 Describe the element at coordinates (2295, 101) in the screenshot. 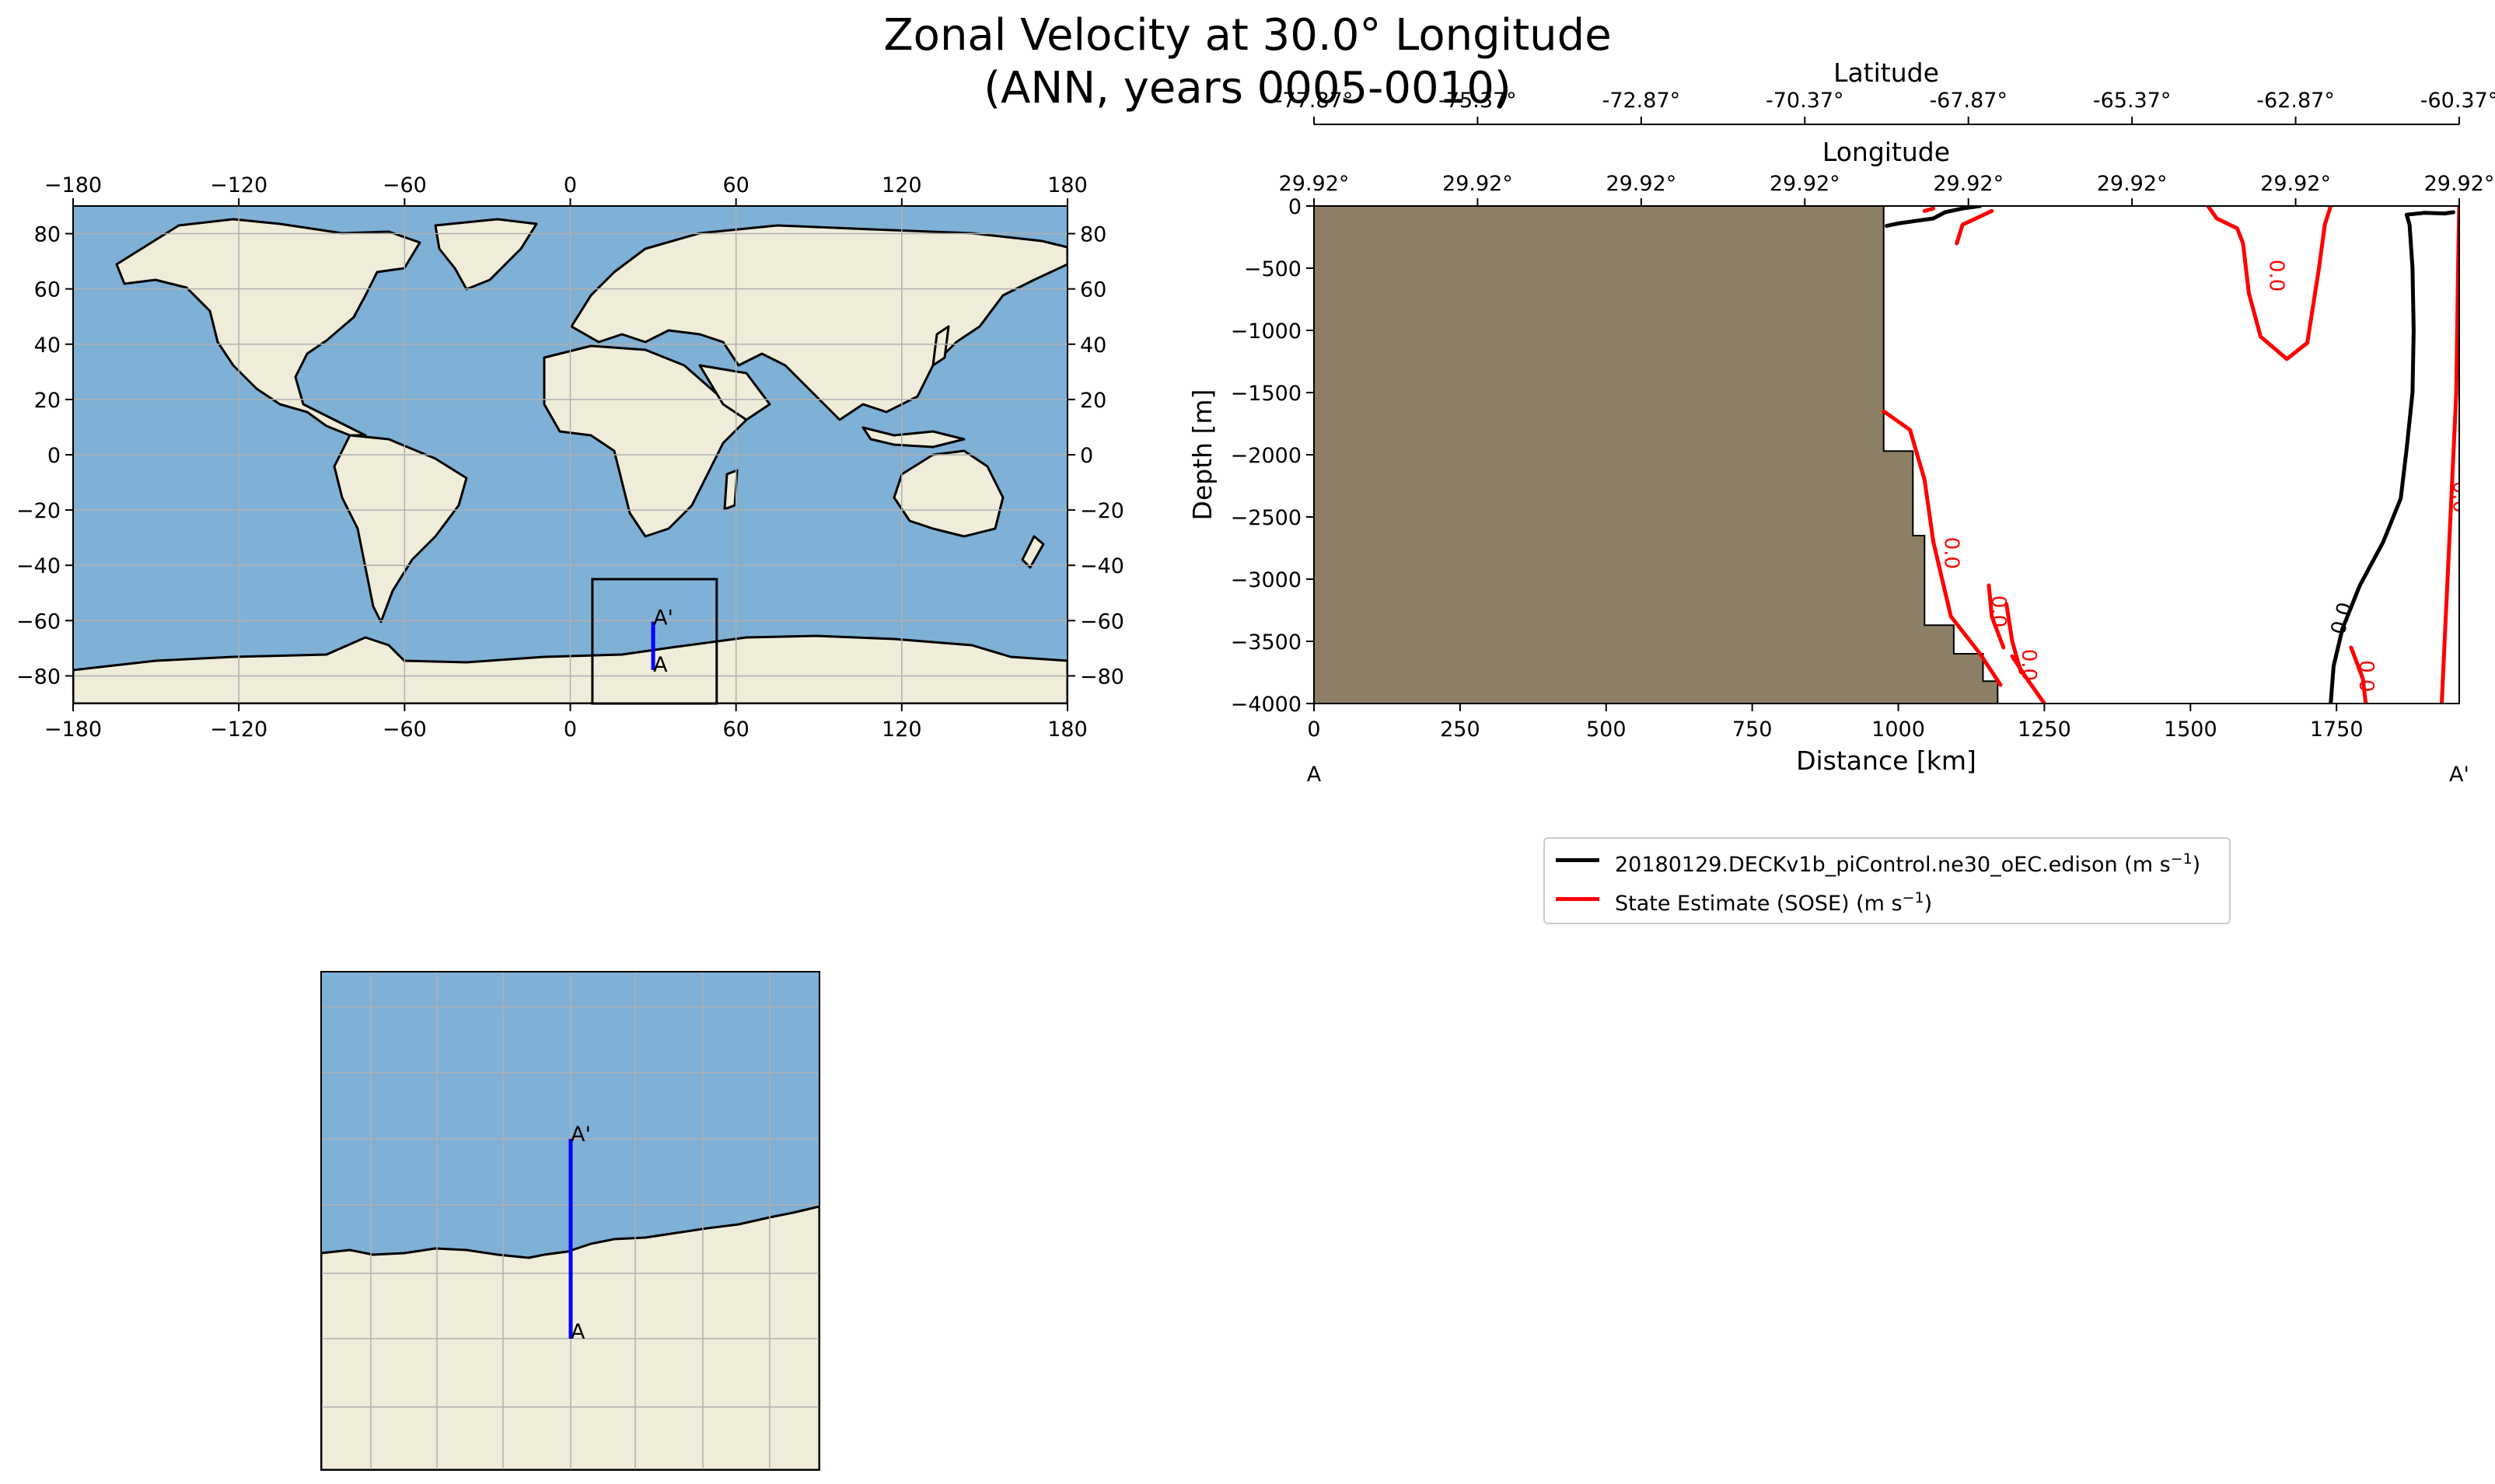

I see `latitude-tick-label: -62.87°` at that location.